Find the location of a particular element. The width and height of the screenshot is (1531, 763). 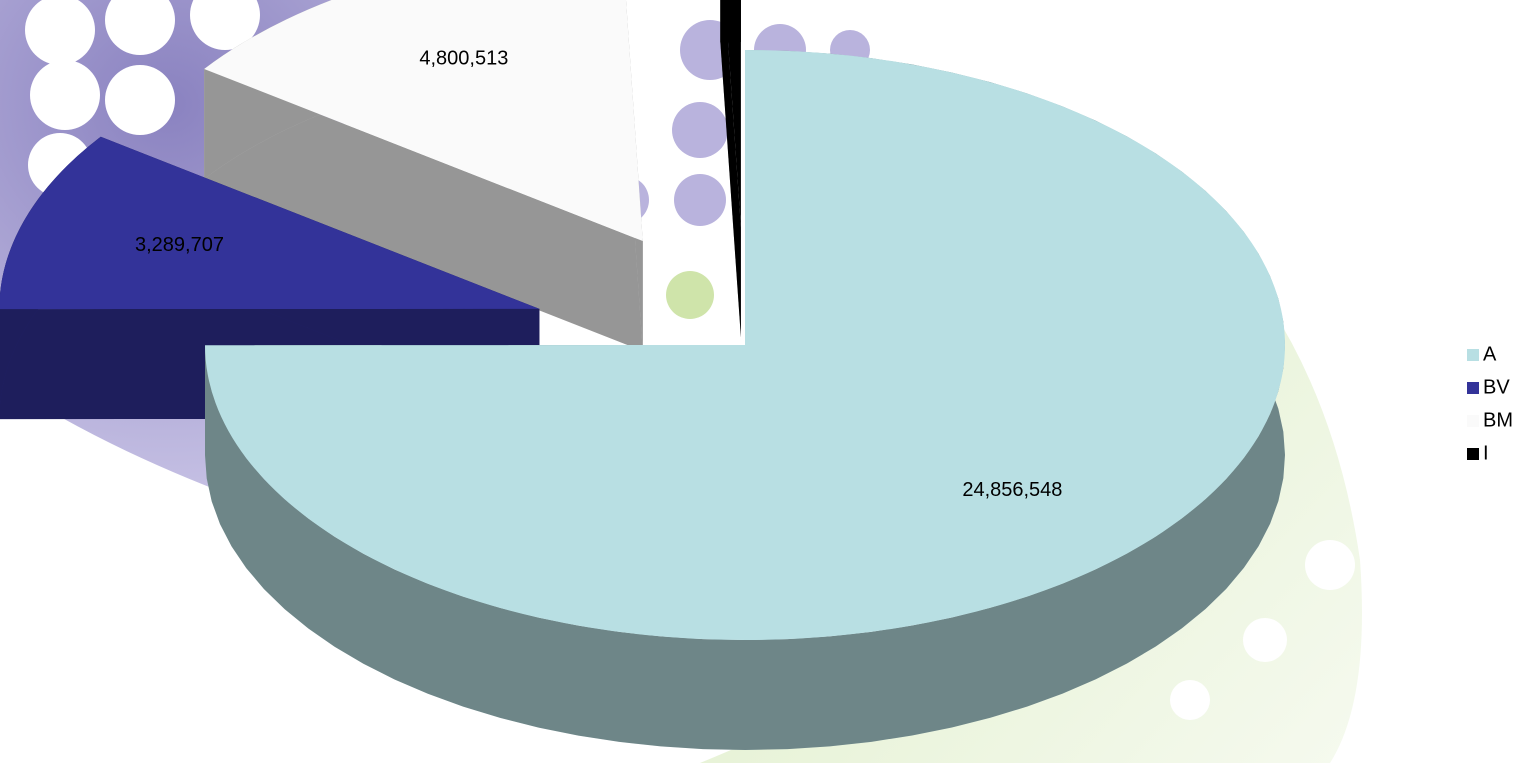

legend-label: BV is located at coordinates (1496, 387).